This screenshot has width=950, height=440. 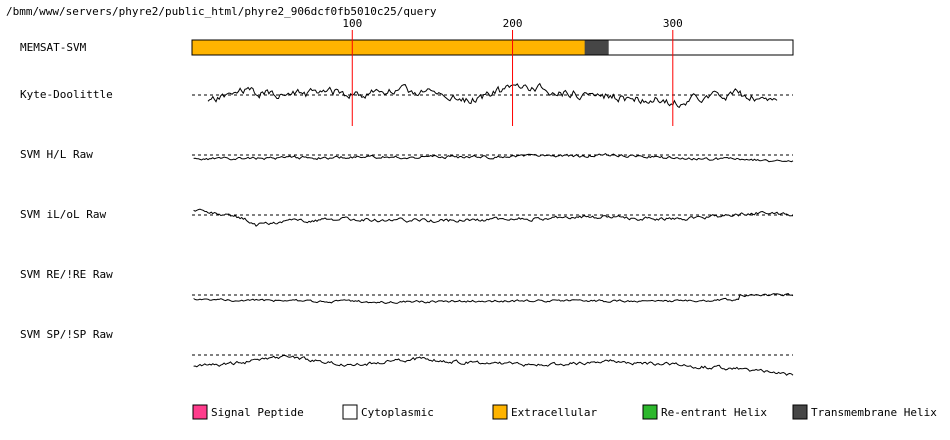 What do you see at coordinates (352, 23) in the screenshot?
I see `ruler-label-100: 100` at bounding box center [352, 23].